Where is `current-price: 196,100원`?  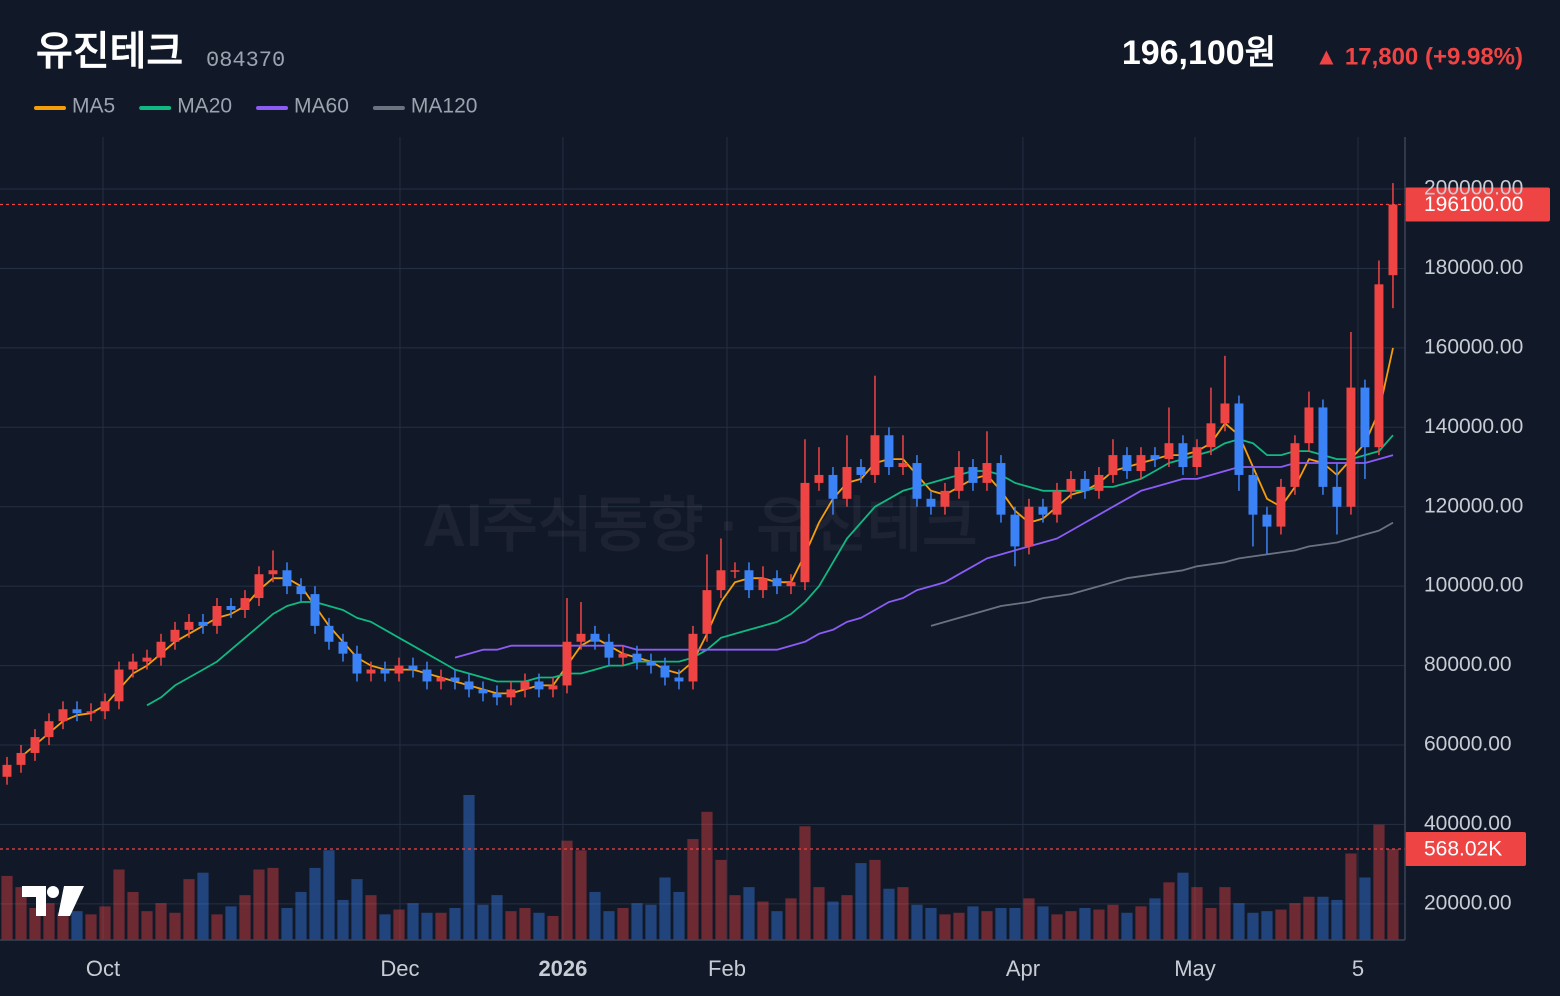 current-price: 196,100원 is located at coordinates (1199, 53).